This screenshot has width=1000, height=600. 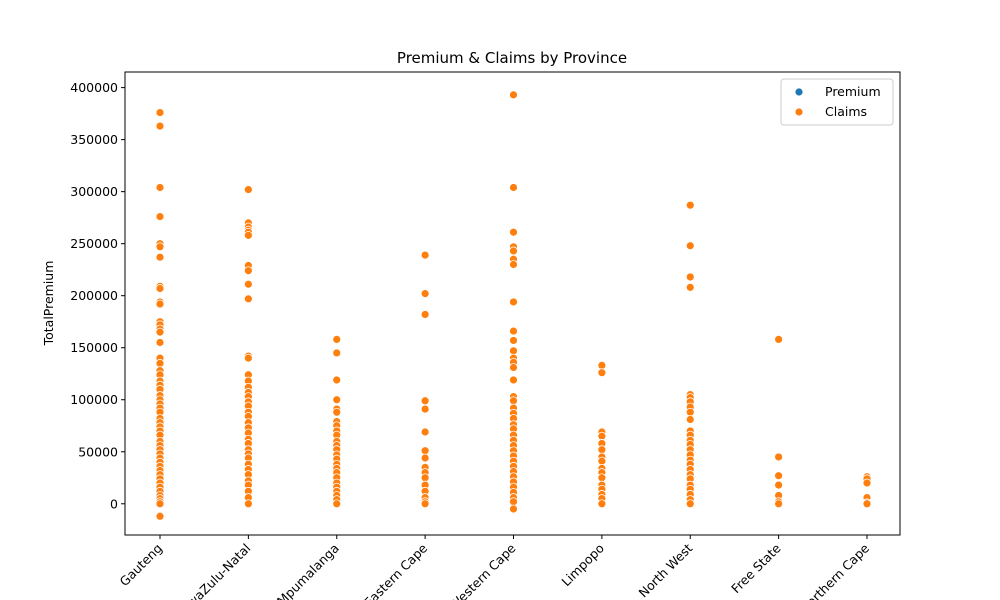 I want to click on y-tick-label-300000: 300000, so click(x=94, y=191).